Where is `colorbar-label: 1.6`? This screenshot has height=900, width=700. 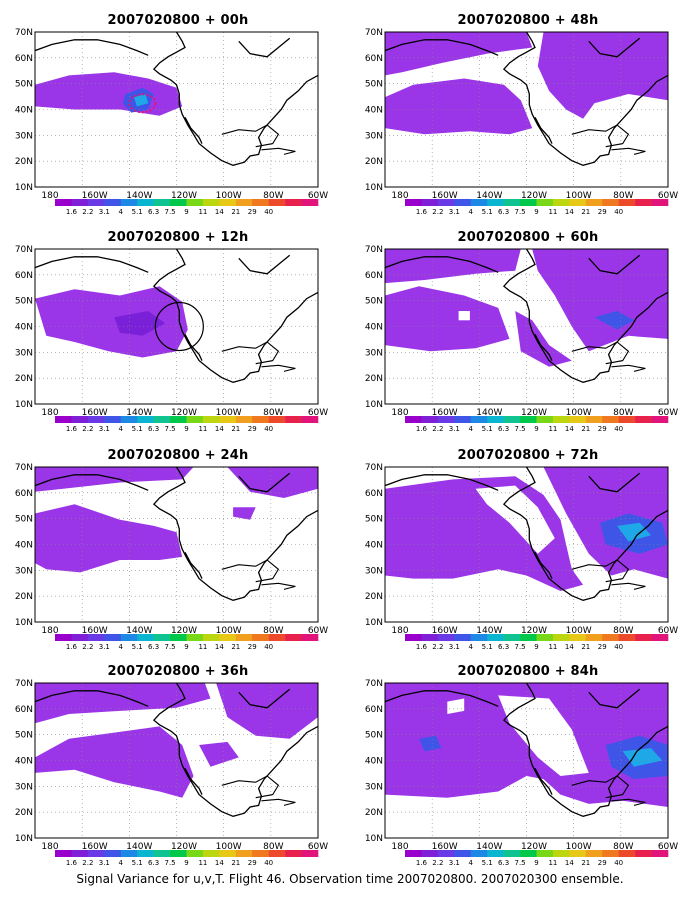 colorbar-label: 1.6 is located at coordinates (72, 429).